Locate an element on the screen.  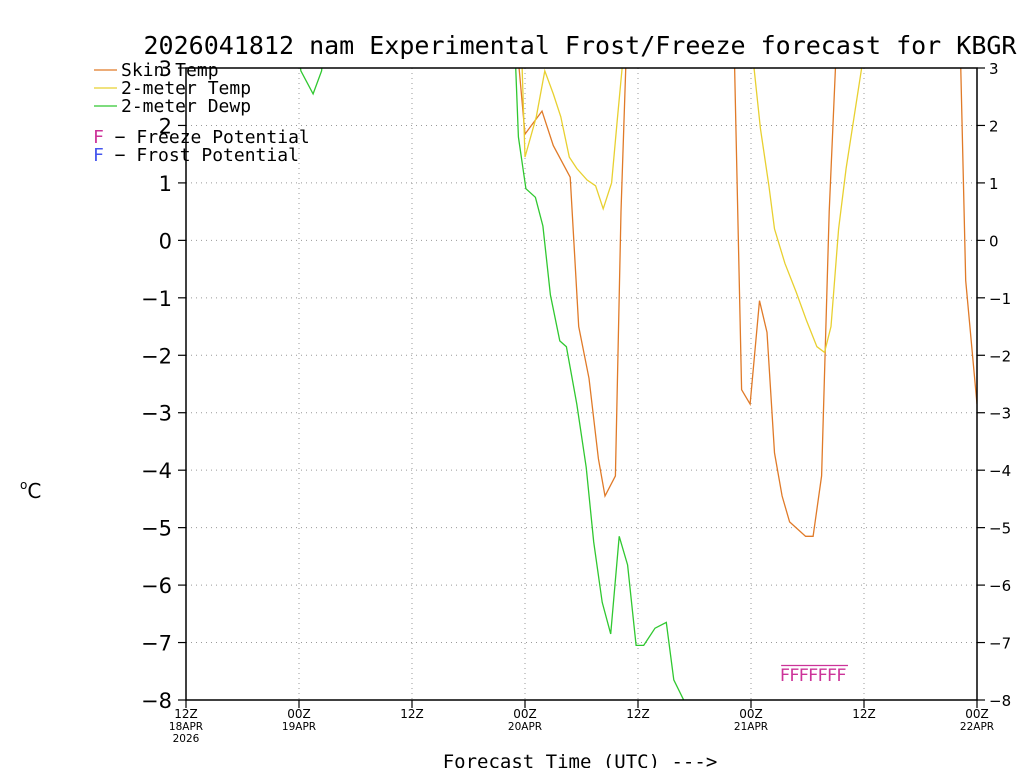
y-tick-label-left: −1 is located at coordinates (156, 299).